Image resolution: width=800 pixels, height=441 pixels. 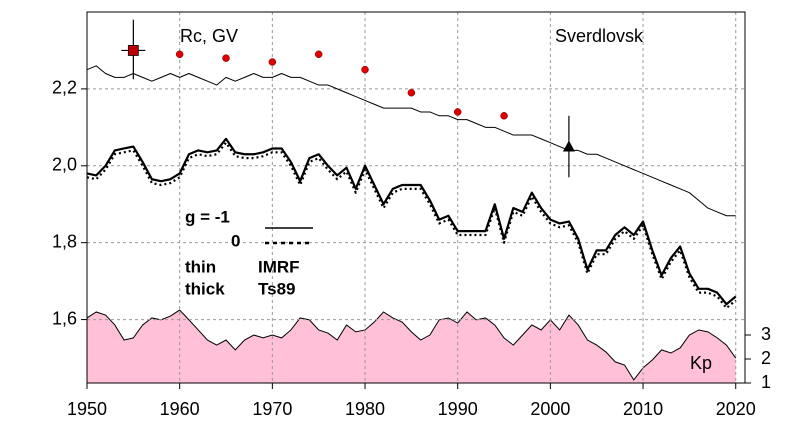 I want to click on x-tick-label: 1950, so click(x=87, y=409).